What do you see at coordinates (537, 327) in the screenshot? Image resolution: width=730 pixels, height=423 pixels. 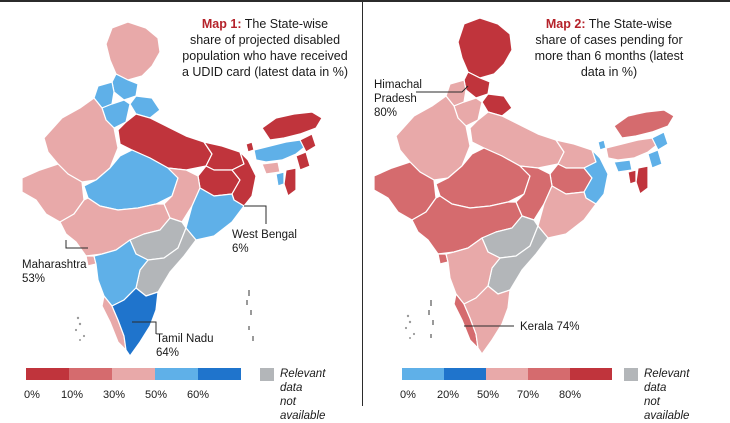 I see `callout-kerala-name: Kerala` at bounding box center [537, 327].